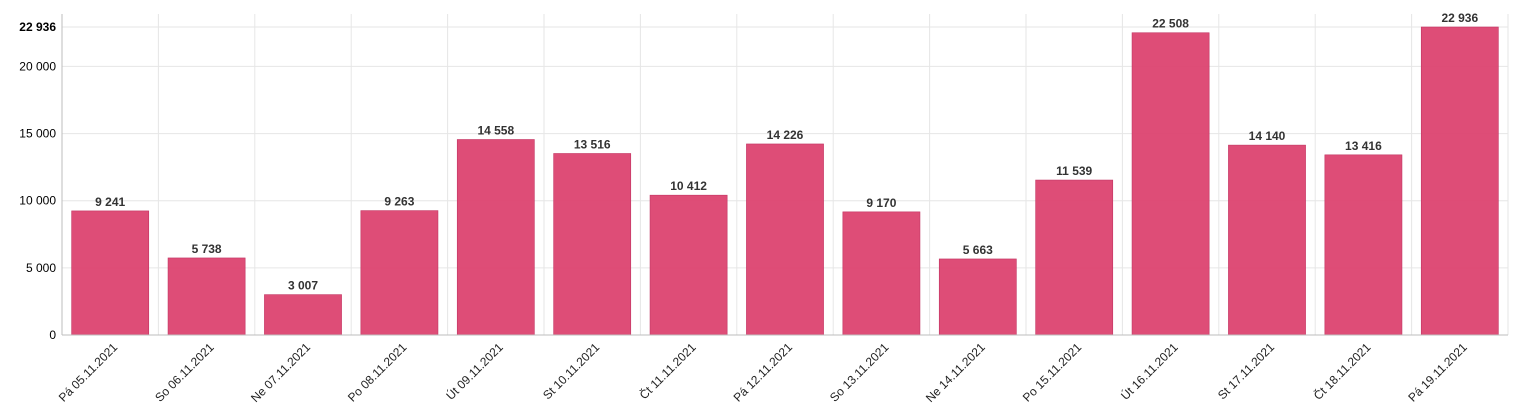  Describe the element at coordinates (37, 66) in the screenshot. I see `y-tick-label: 20 000` at that location.